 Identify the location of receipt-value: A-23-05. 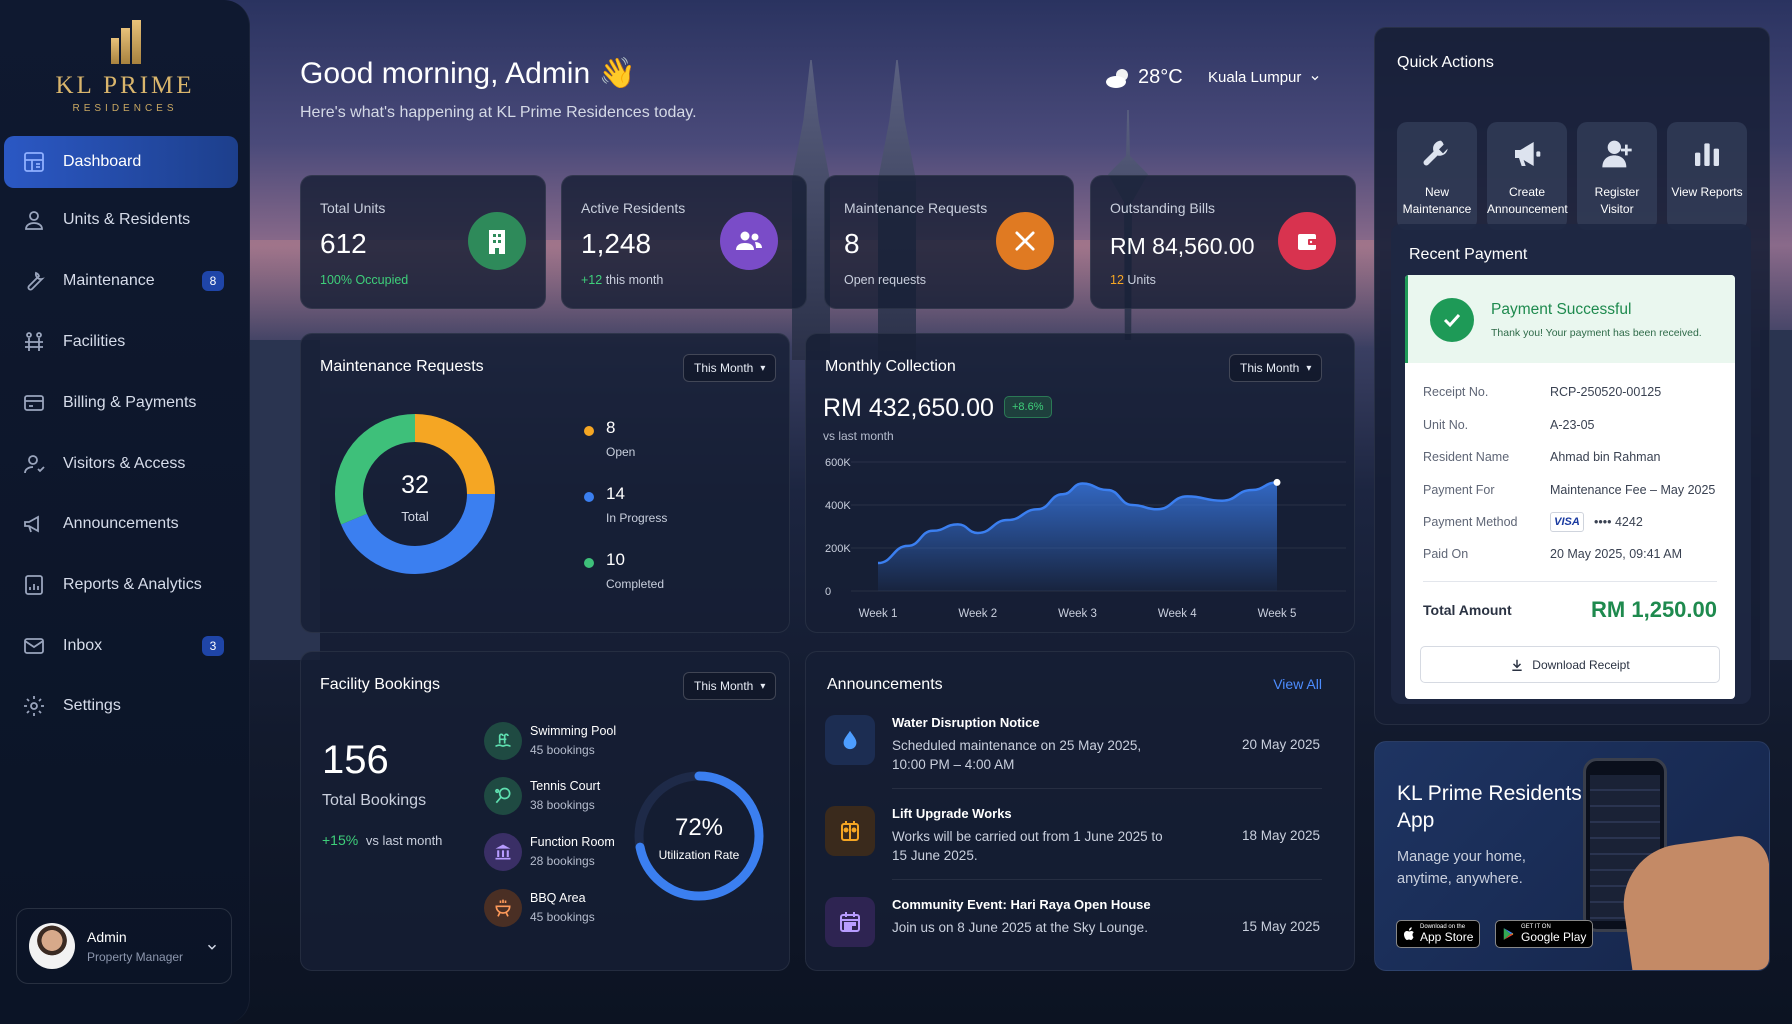
(1572, 425).